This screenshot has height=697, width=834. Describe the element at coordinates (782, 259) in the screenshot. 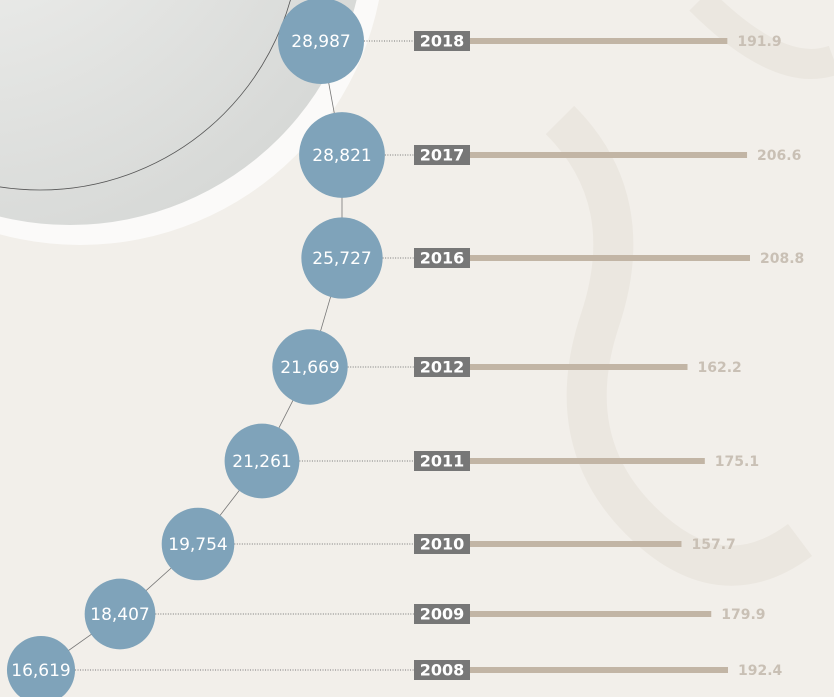

I see `bar-label: 208.8` at that location.